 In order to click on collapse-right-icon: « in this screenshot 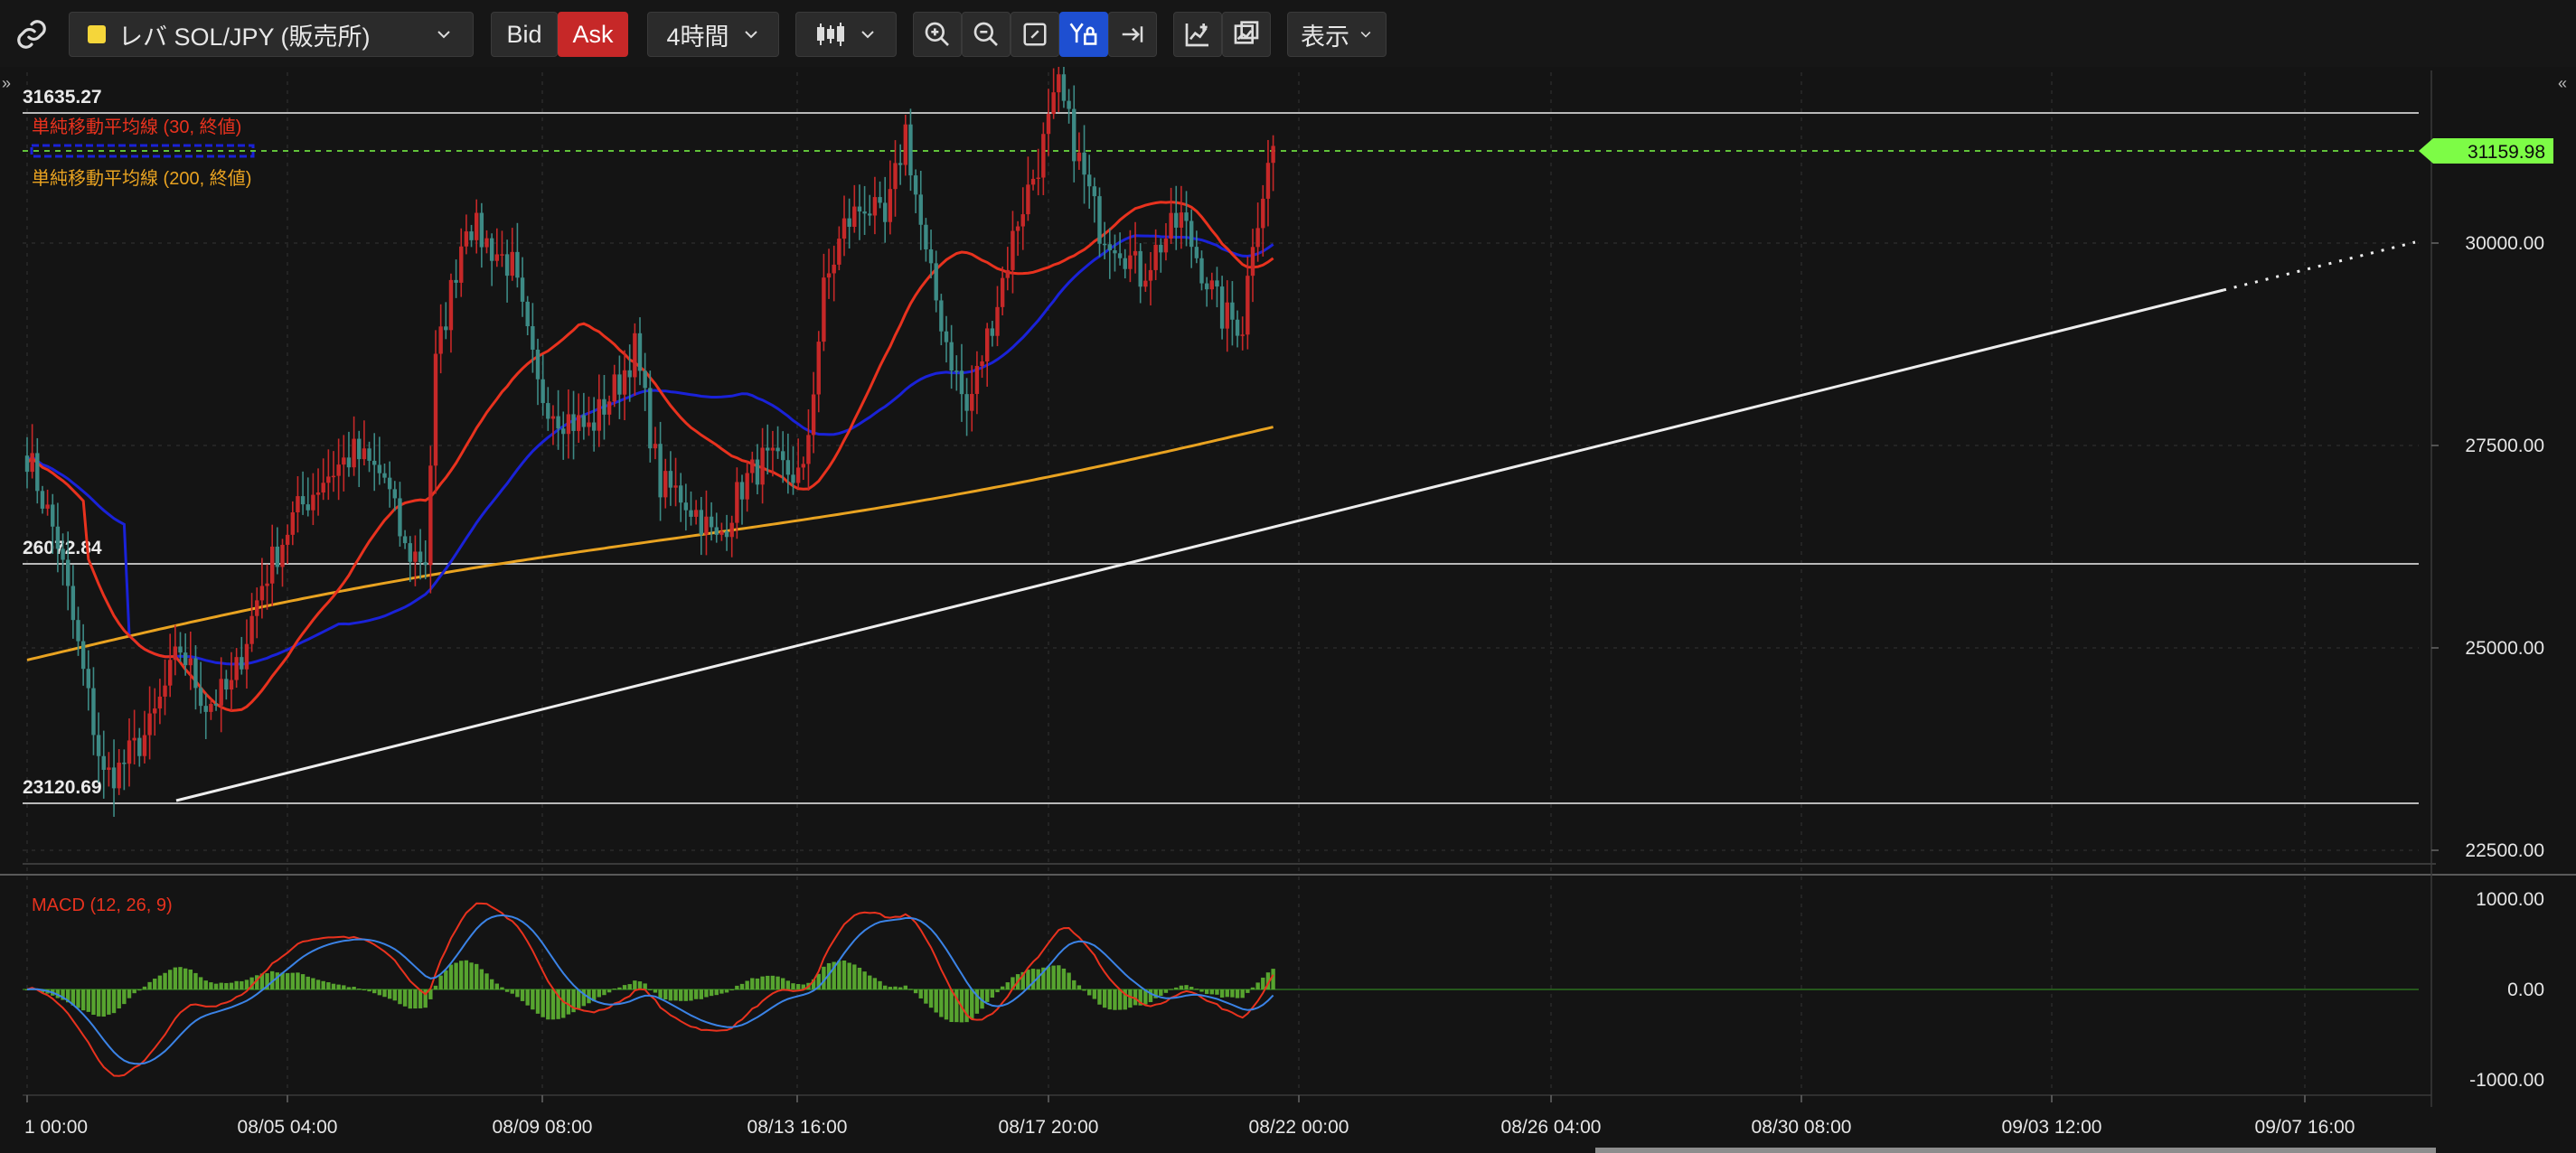, I will do `click(2563, 83)`.